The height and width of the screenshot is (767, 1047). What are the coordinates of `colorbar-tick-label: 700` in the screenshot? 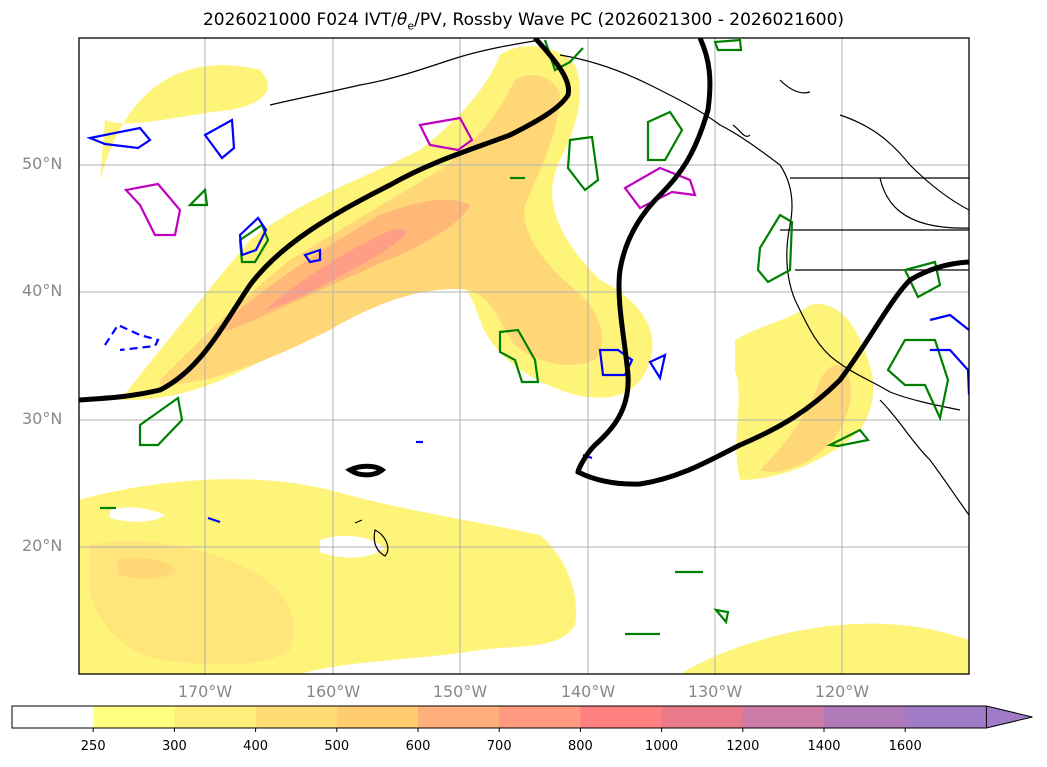 It's located at (499, 746).